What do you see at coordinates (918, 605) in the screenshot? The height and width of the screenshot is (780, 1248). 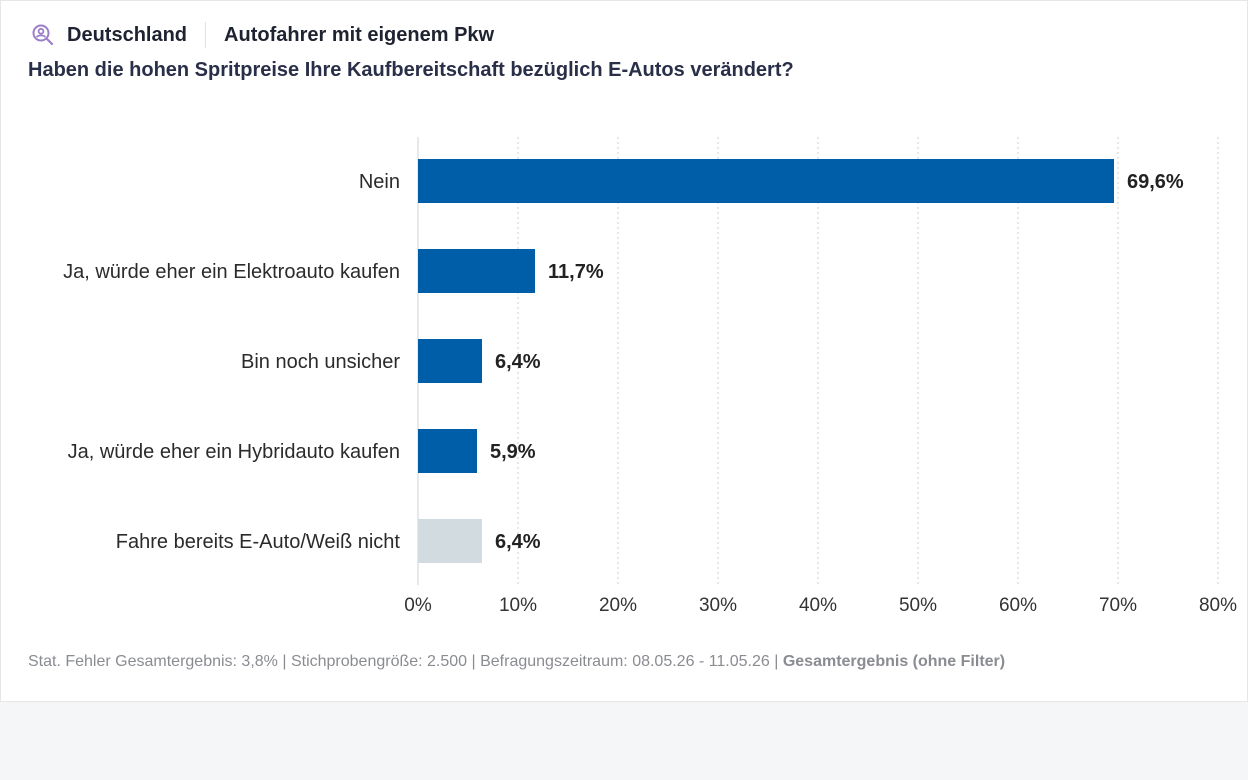 I see `x-tick-label: 50%` at bounding box center [918, 605].